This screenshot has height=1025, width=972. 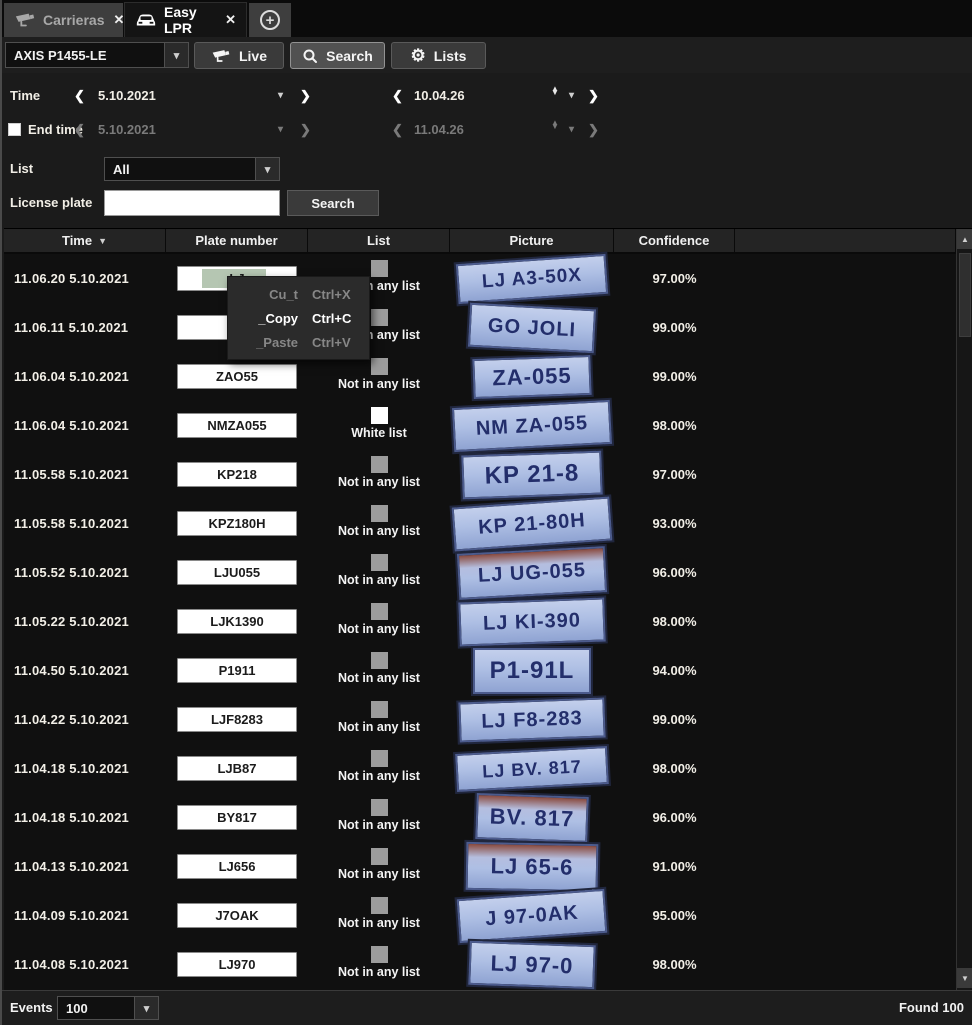 I want to click on plate-number-input: LJK1390, so click(x=237, y=621).